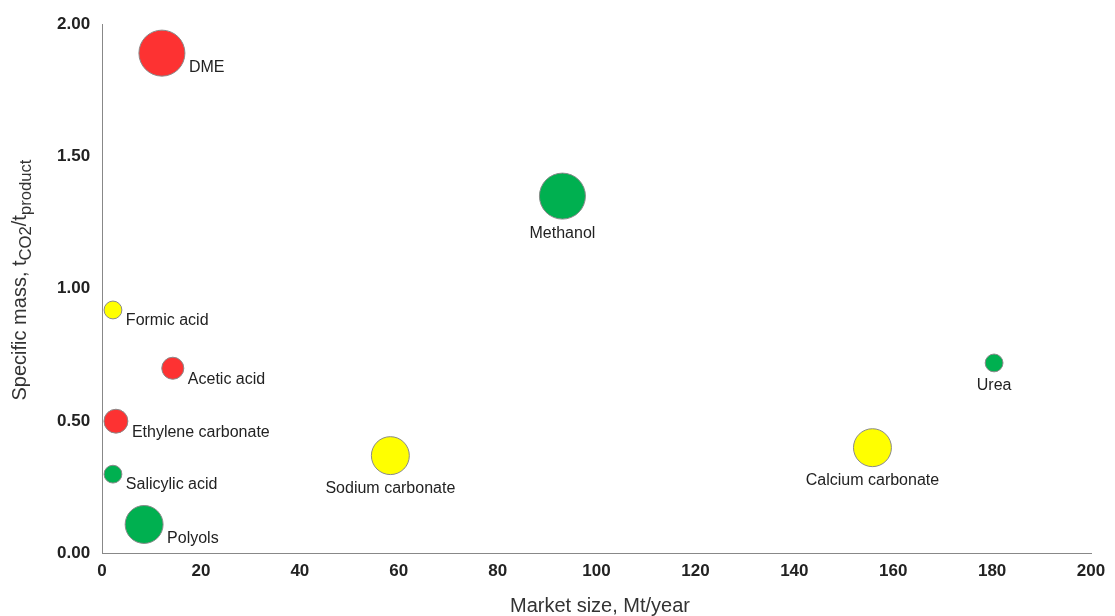 This screenshot has width=1115, height=616. Describe the element at coordinates (1091, 571) in the screenshot. I see `x-tick-label: 200` at that location.